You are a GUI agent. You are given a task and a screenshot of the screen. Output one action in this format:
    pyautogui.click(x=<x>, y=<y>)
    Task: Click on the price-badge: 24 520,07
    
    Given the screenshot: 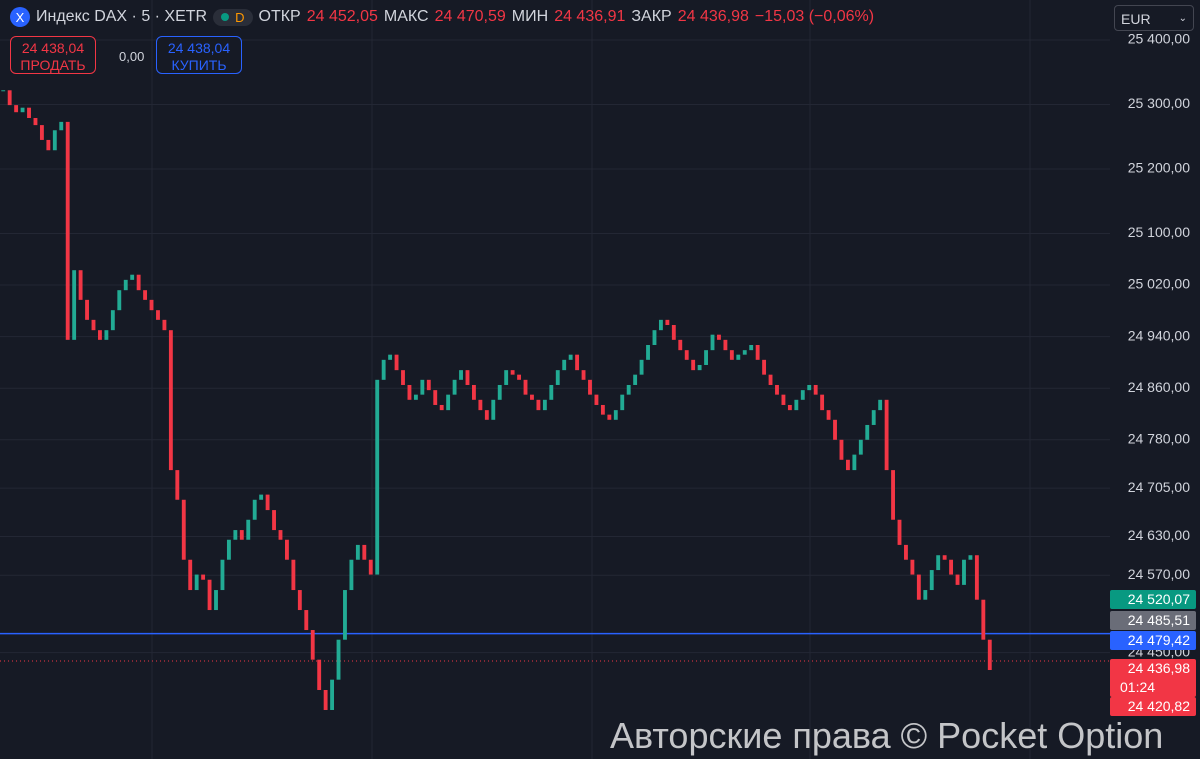 What is the action you would take?
    pyautogui.click(x=1153, y=599)
    